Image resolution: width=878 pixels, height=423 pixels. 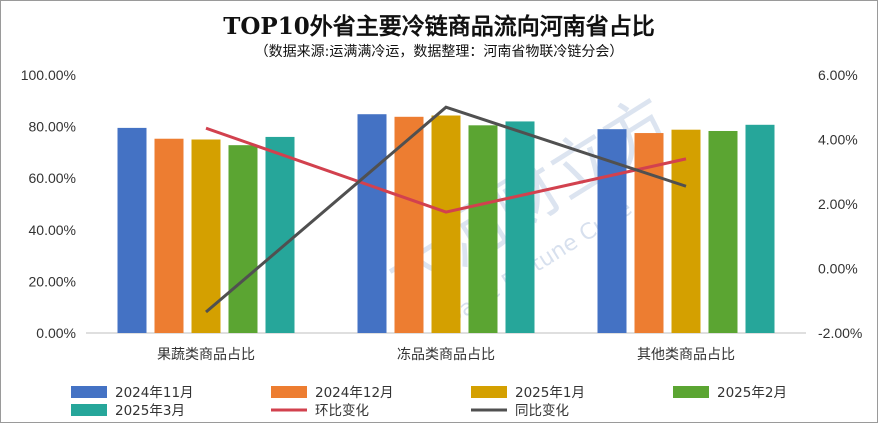 What do you see at coordinates (542, 411) in the screenshot?
I see `legend-label: 同比变化` at bounding box center [542, 411].